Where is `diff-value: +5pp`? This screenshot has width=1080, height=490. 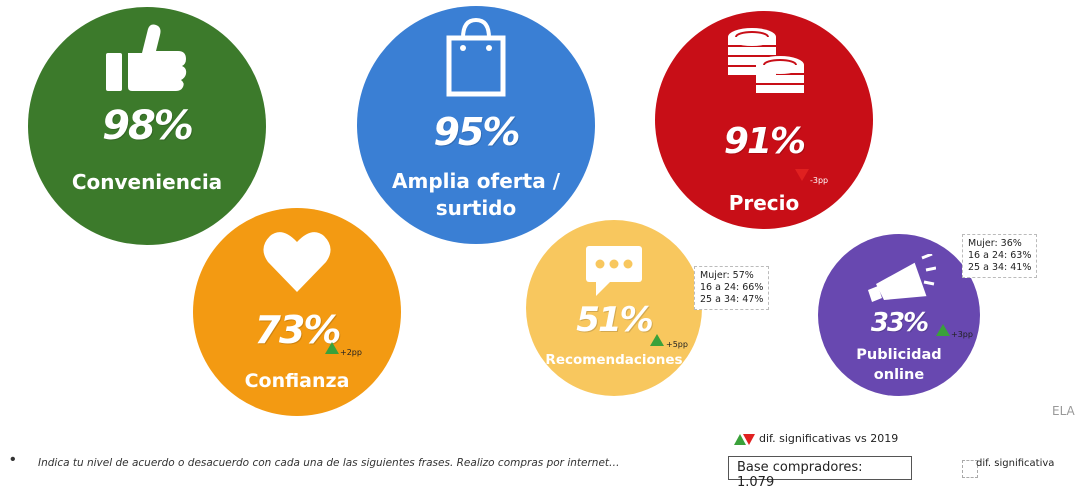
diff-value: +5pp is located at coordinates (677, 344).